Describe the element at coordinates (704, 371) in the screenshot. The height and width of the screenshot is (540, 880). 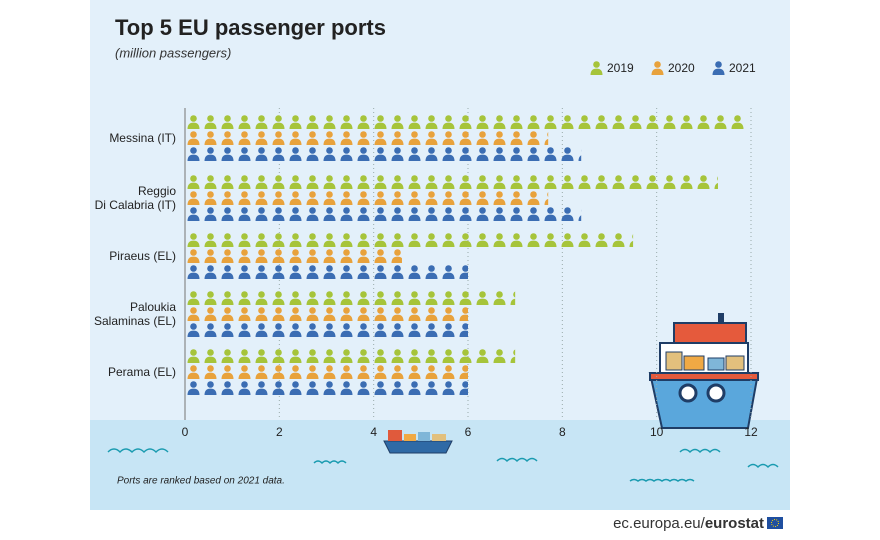
I see `big-ship` at that location.